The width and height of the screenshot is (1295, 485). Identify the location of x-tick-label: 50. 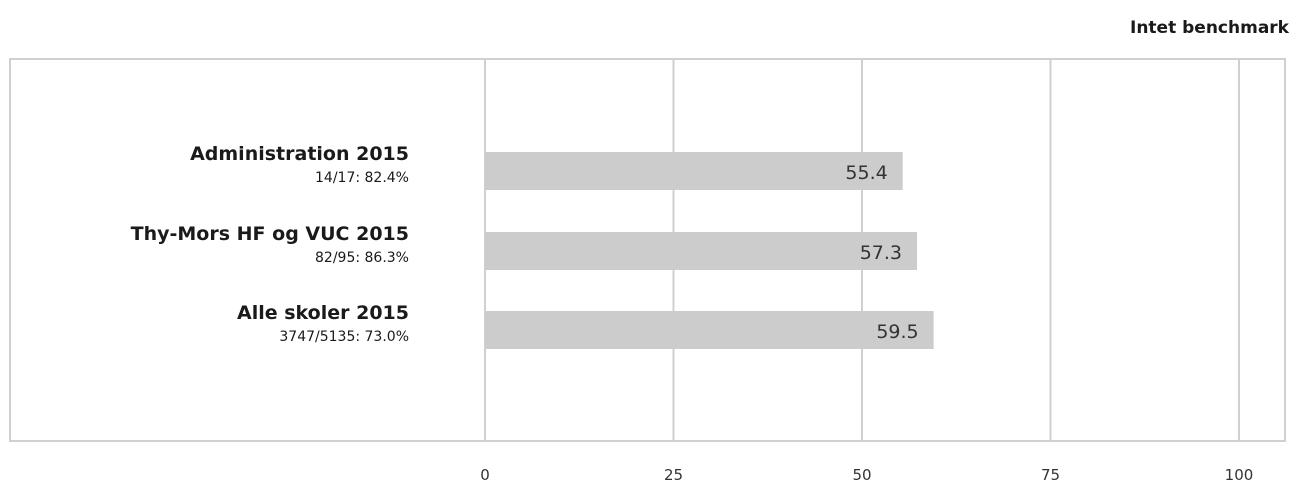
(861, 475).